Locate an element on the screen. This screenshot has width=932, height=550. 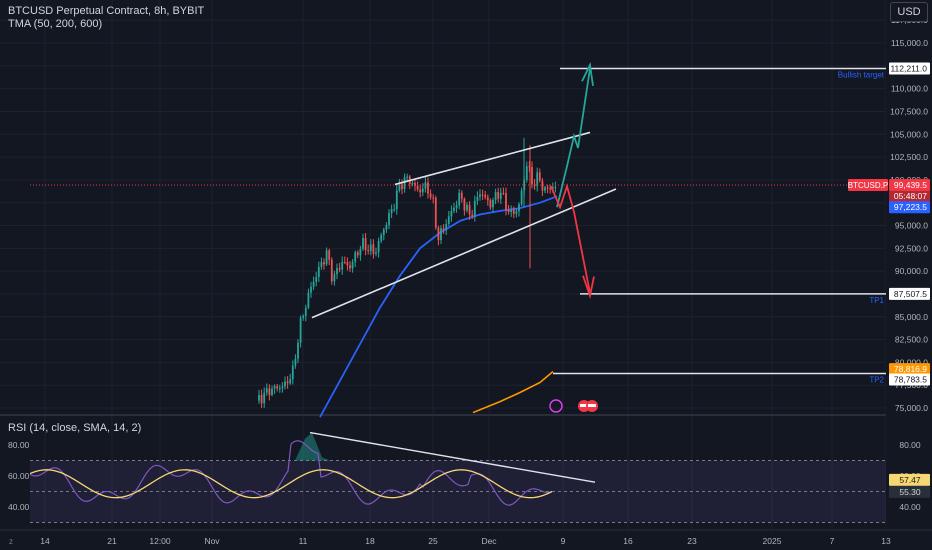
time-axis-background is located at coordinates (466, 540).